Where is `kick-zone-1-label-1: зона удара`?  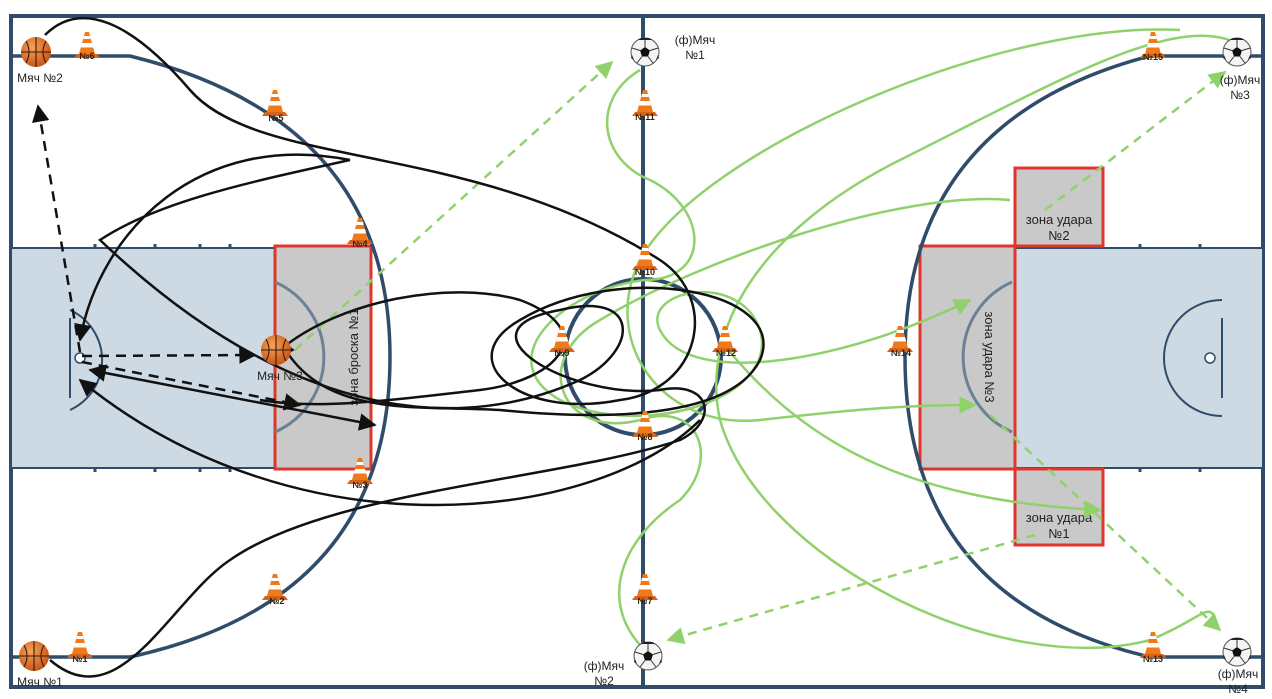 kick-zone-1-label-1: зона удара is located at coordinates (1059, 517).